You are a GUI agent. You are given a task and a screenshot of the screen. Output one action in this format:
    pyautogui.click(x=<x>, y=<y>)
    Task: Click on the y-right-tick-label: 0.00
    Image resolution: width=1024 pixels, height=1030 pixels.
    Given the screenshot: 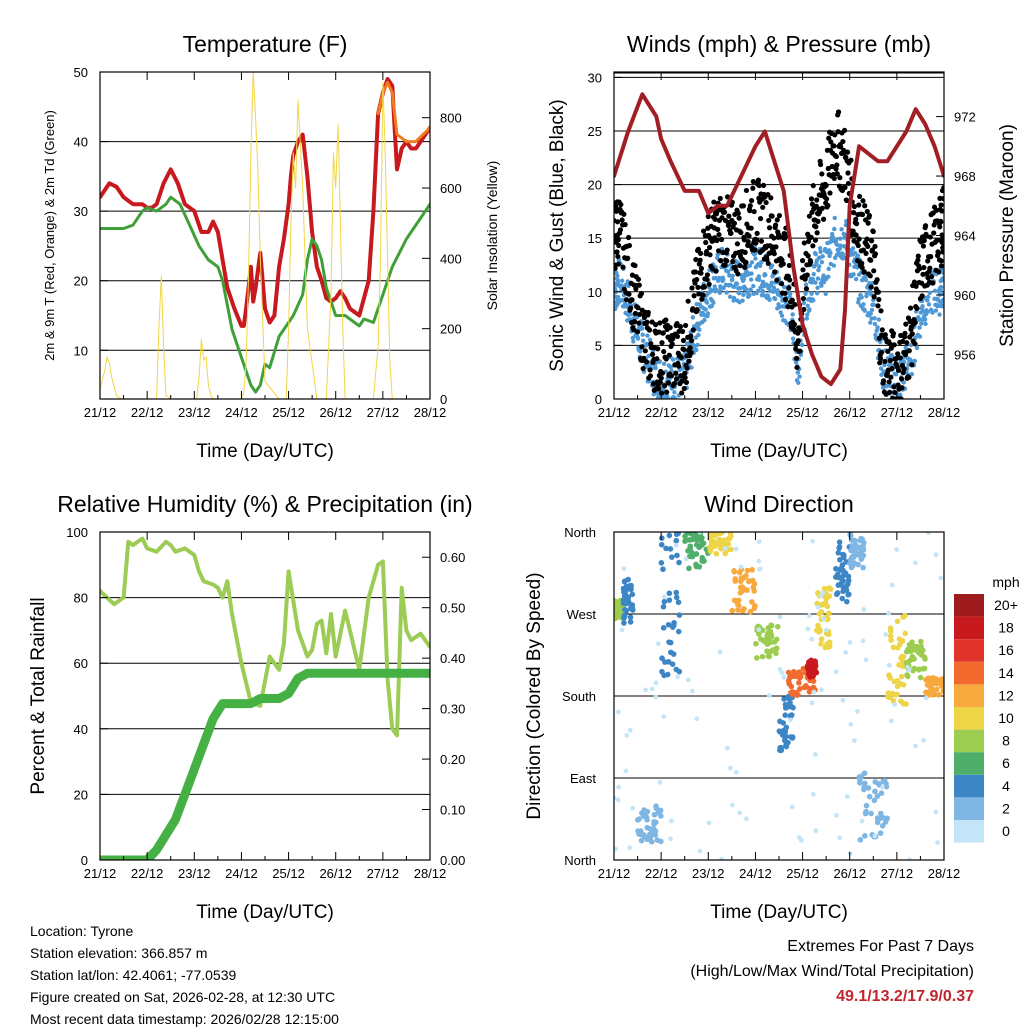 What is the action you would take?
    pyautogui.click(x=452, y=860)
    